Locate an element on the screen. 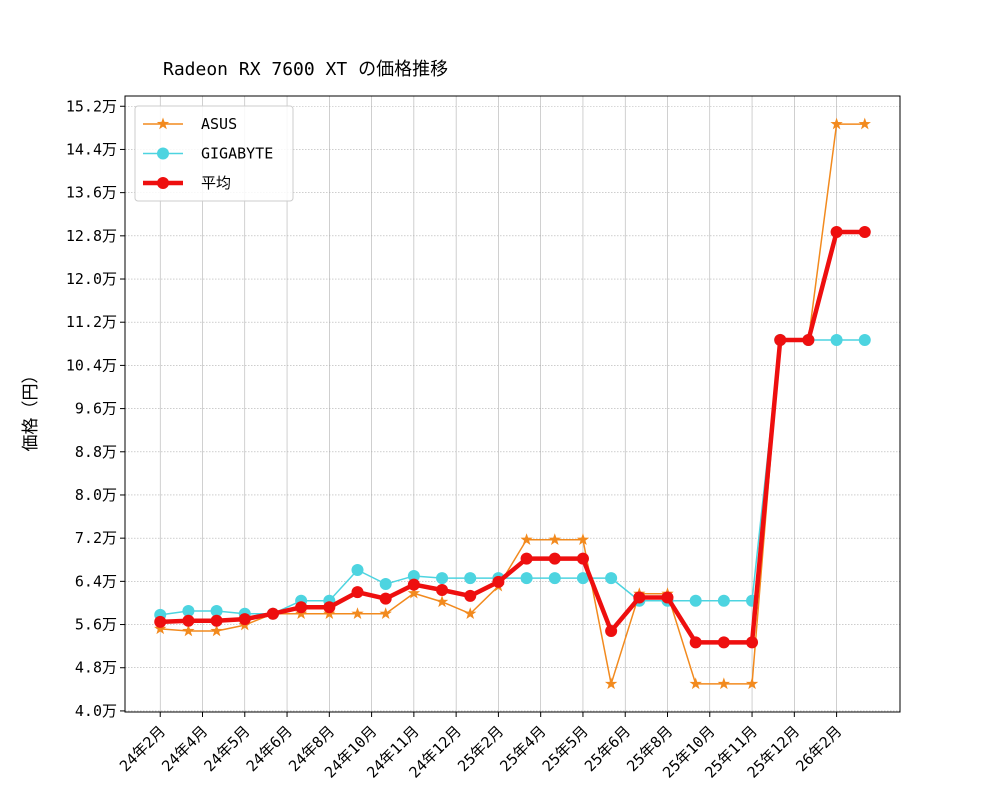 This screenshot has width=1000, height=804. y-tick-label: 14.4万 is located at coordinates (91, 149).